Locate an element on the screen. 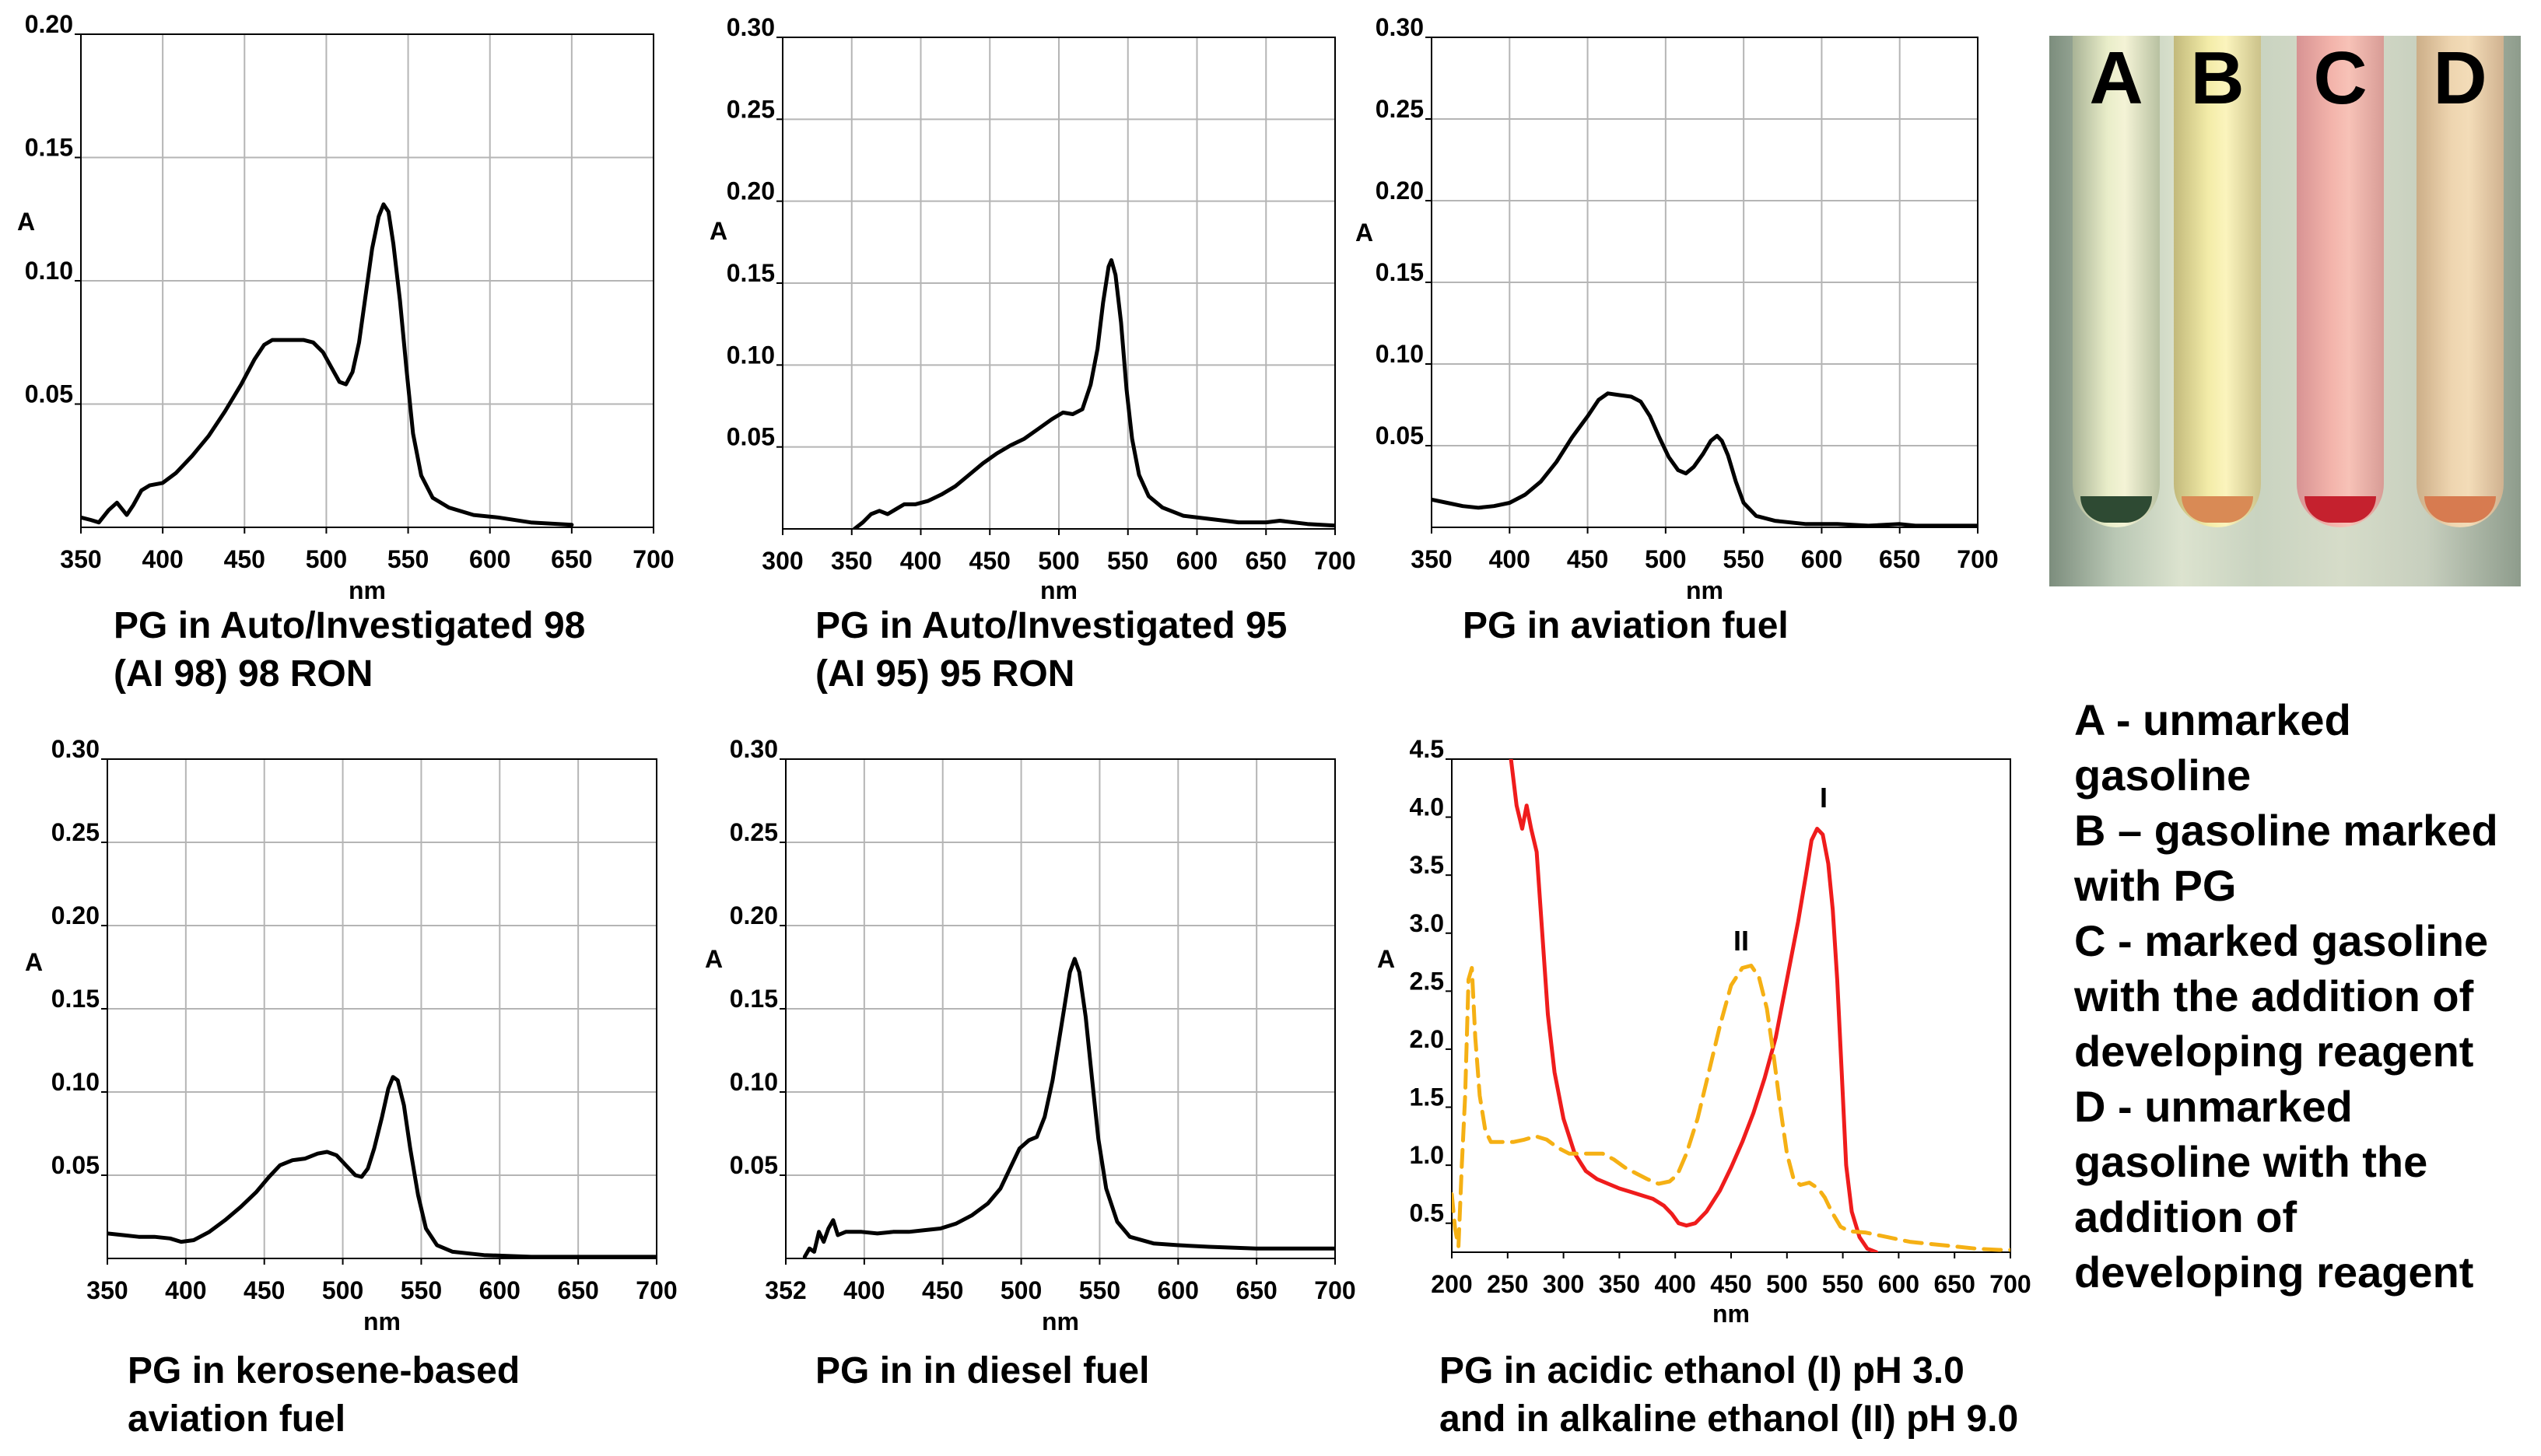 This screenshot has width=2541, height=1456. chart-title-line: PG in aviation fuel is located at coordinates (1626, 626).